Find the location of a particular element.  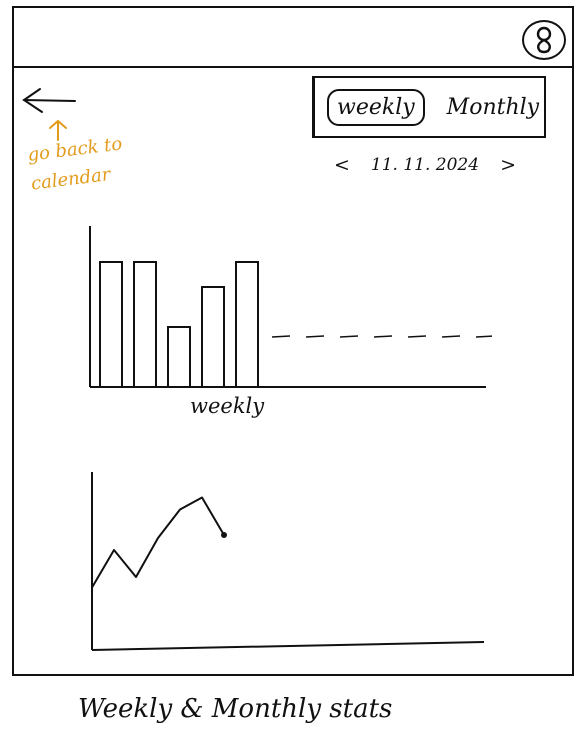

page-caption: Weekly & Monthly stats is located at coordinates (235, 709).